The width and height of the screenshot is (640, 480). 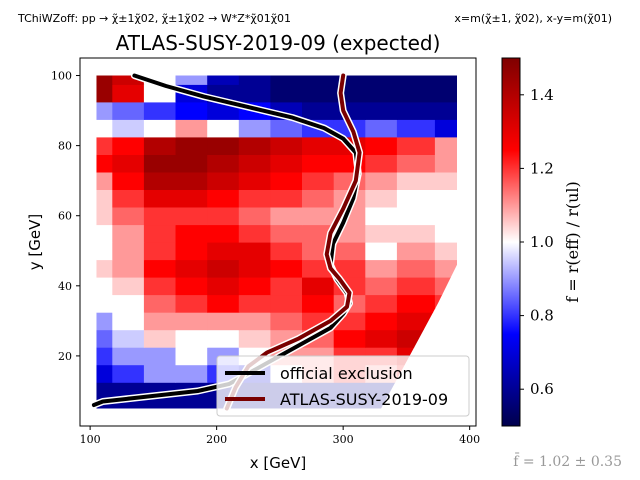 I want to click on colorbar-tick-label: 1.0, so click(x=542, y=242).